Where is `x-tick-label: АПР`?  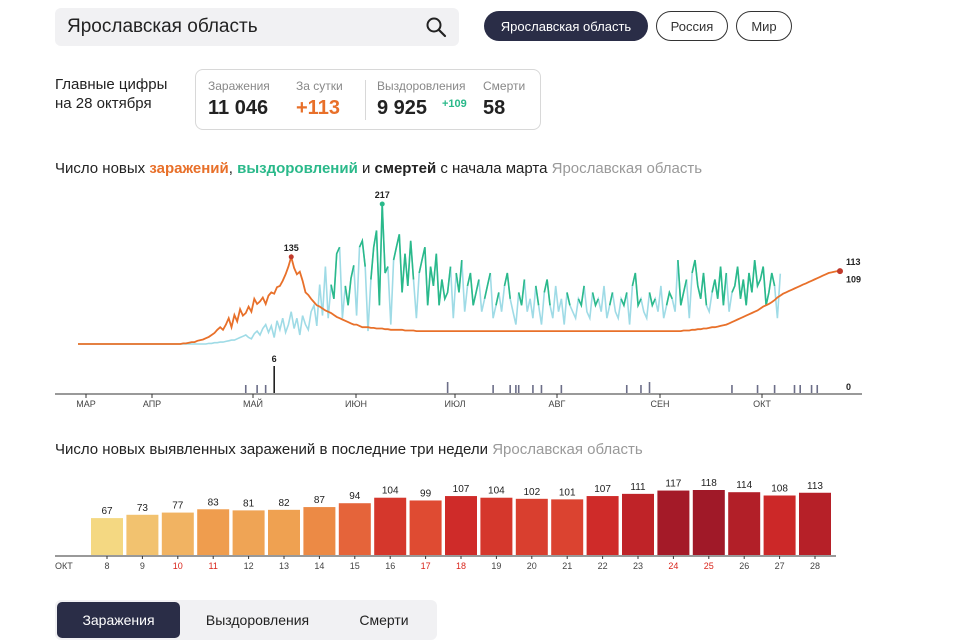 x-tick-label: АПР is located at coordinates (152, 404).